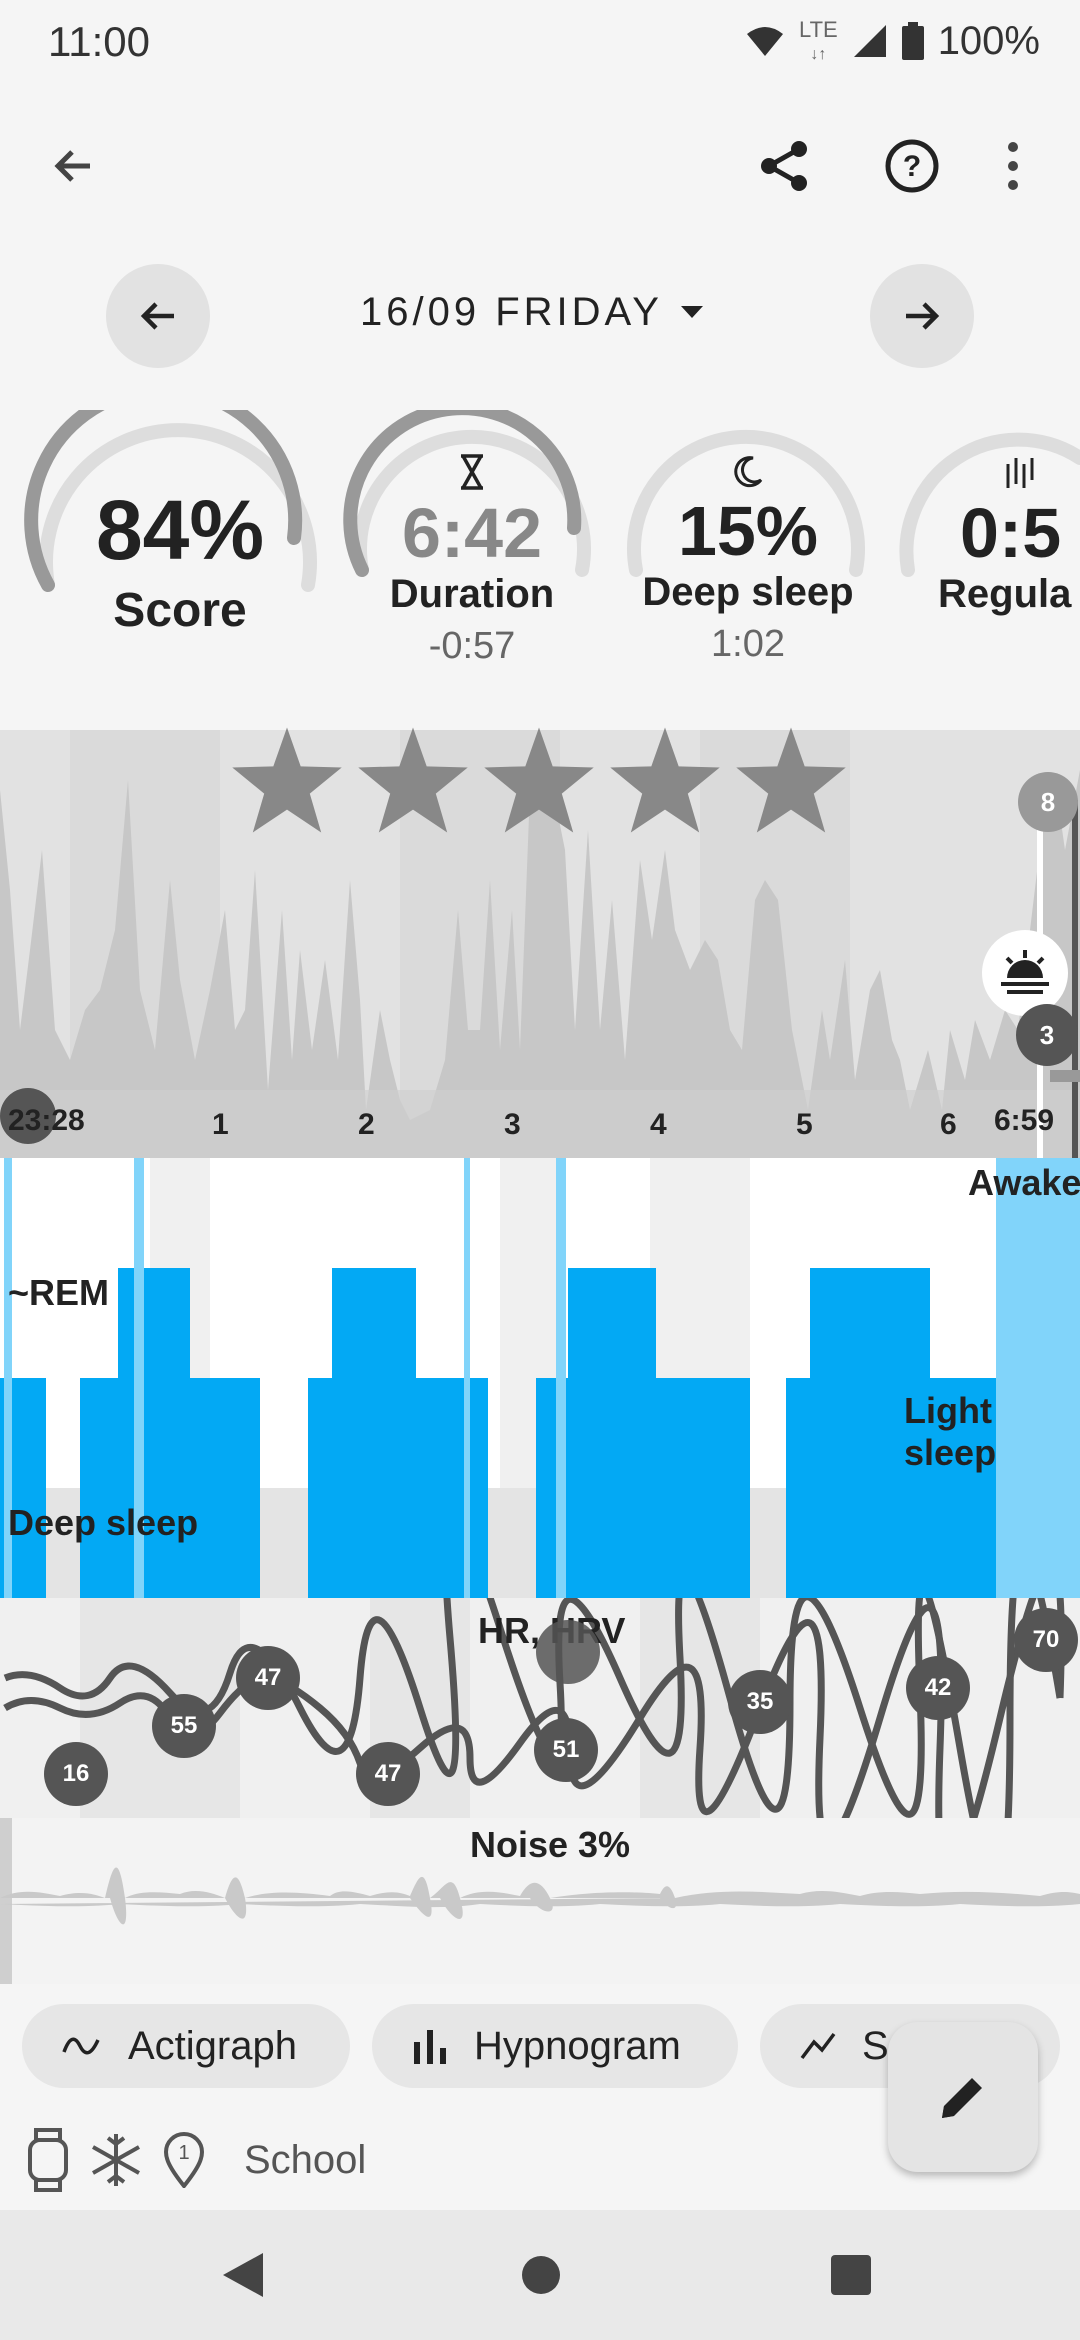 The image size is (1080, 2340). I want to click on regularity-value: 0:5, so click(1011, 533).